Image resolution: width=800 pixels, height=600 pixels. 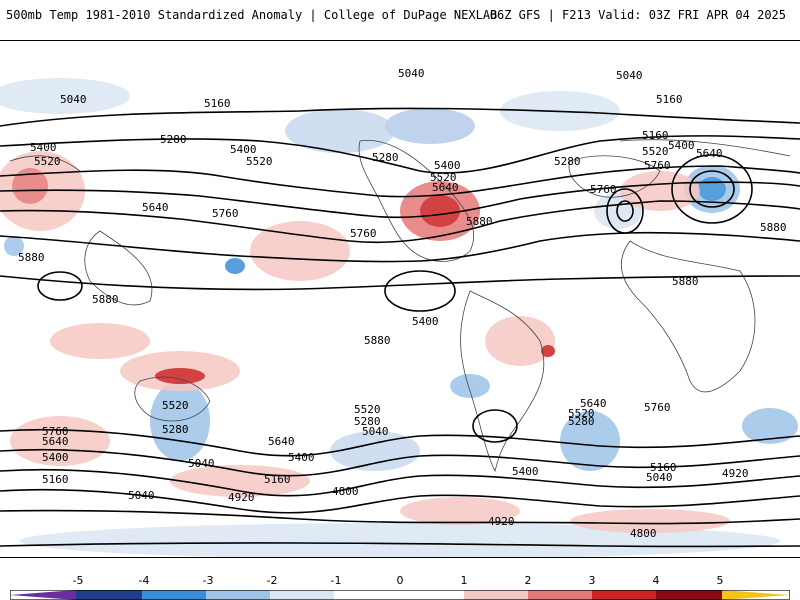 I want to click on colorbar-tick: 4, so click(x=656, y=580).